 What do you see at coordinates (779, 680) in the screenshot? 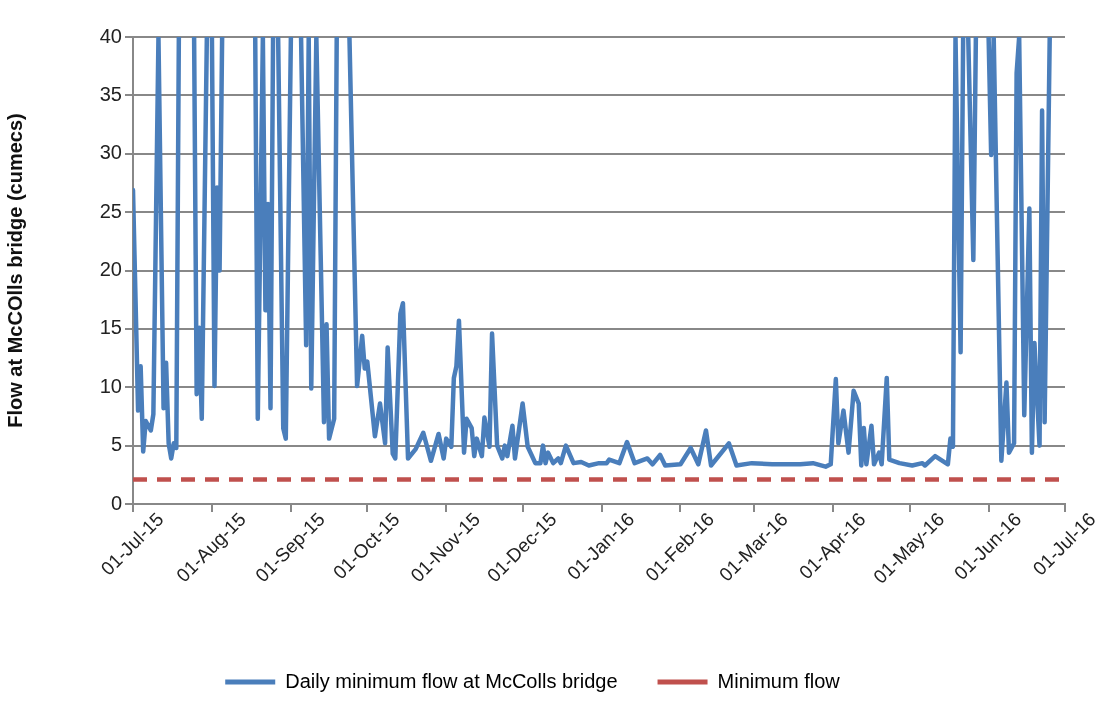
I see `legend-label: Minimum flow` at bounding box center [779, 680].